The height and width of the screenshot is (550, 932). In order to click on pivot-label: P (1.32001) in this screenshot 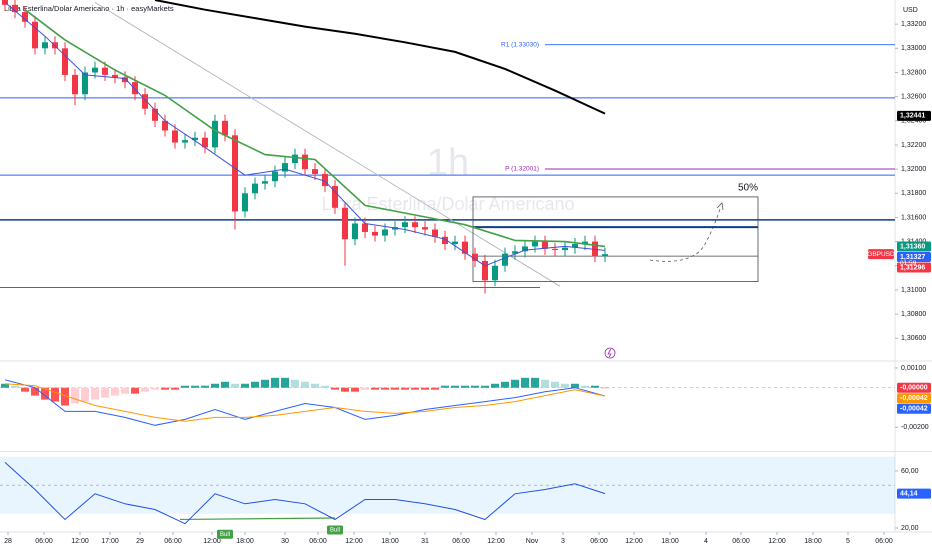, I will do `click(522, 169)`.